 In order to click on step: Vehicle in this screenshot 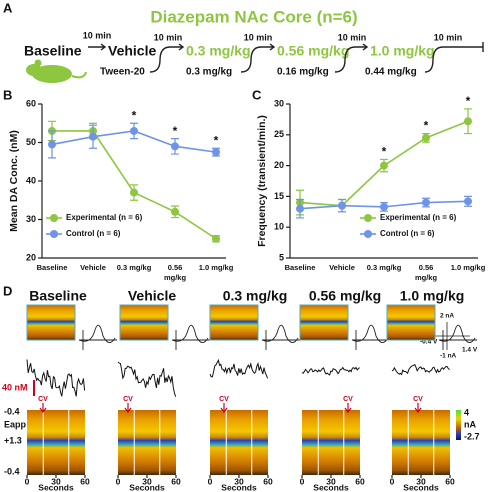, I will do `click(132, 51)`.